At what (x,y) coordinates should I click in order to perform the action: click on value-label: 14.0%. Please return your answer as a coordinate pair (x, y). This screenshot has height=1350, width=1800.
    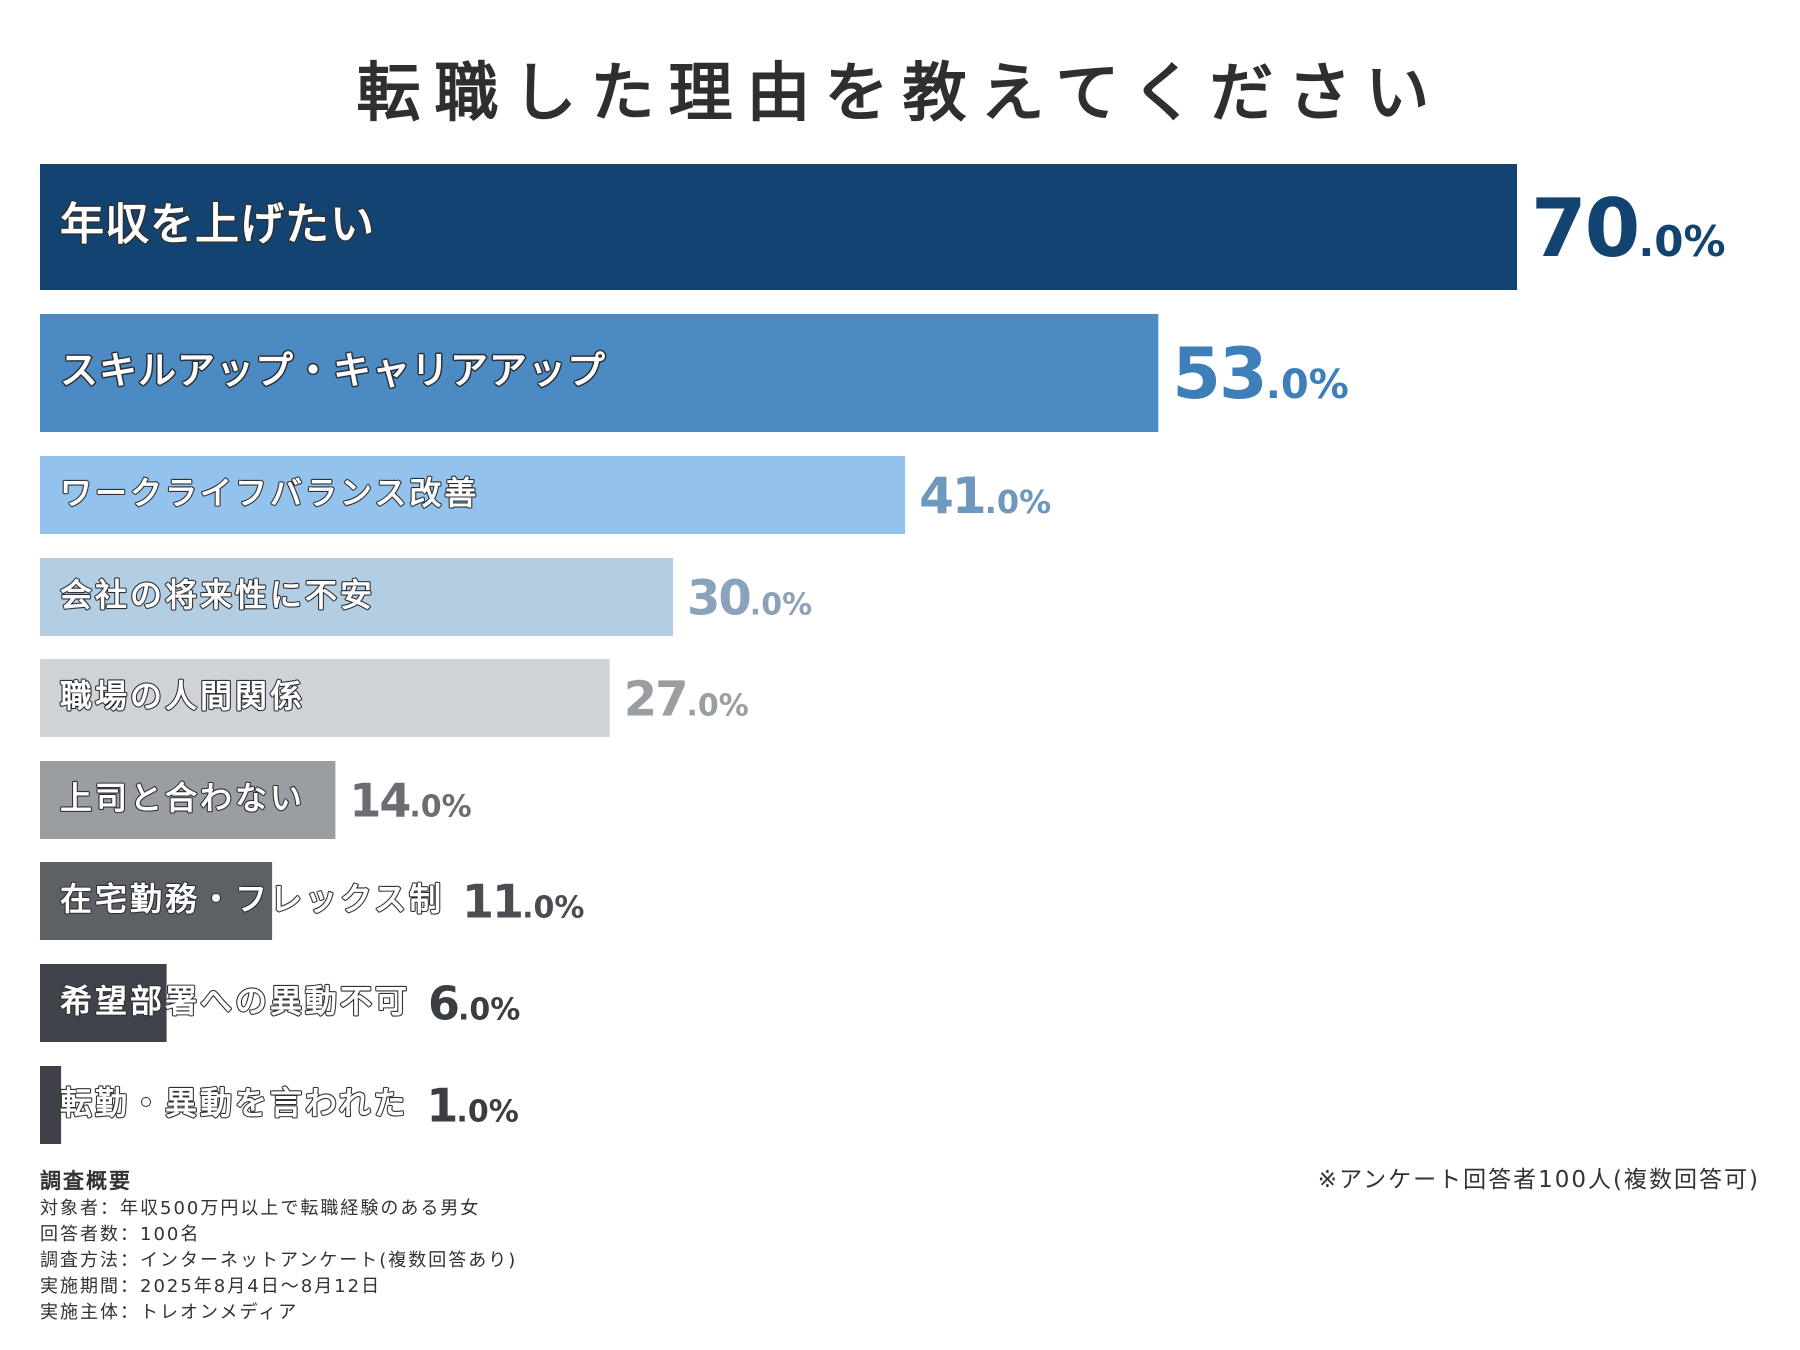
    Looking at the image, I should click on (410, 801).